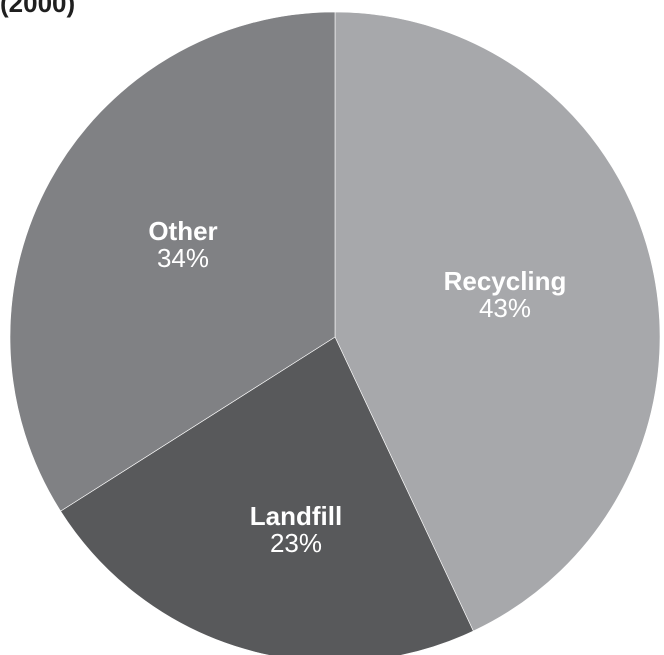 This screenshot has width=664, height=655. I want to click on slice-label-other: Other, so click(182, 231).